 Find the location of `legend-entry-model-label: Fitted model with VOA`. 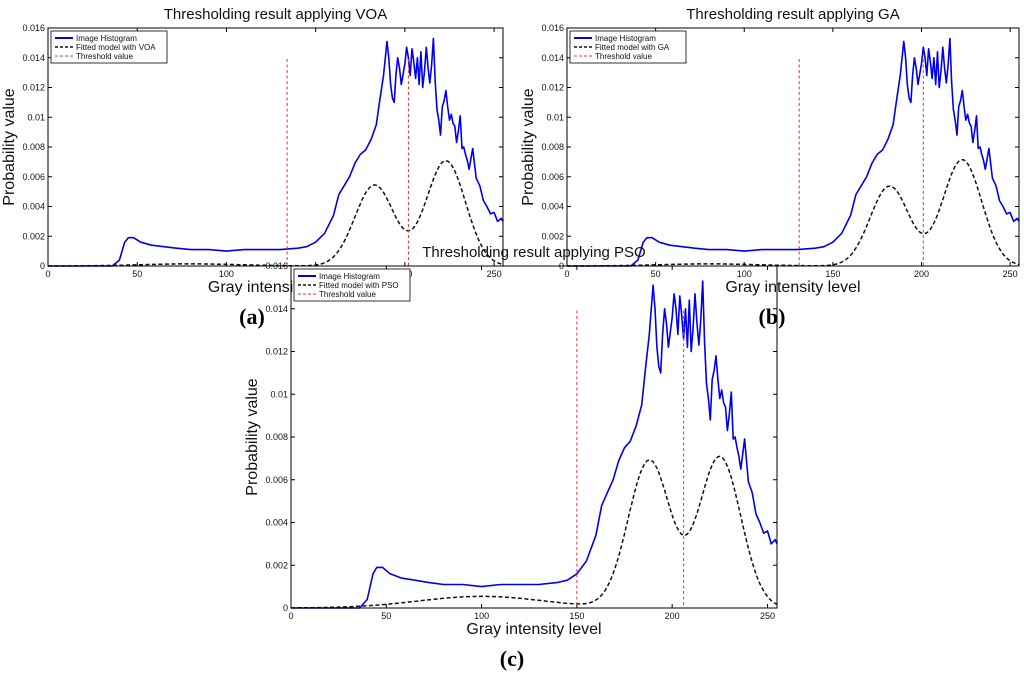

legend-entry-model-label: Fitted model with VOA is located at coordinates (116, 47).